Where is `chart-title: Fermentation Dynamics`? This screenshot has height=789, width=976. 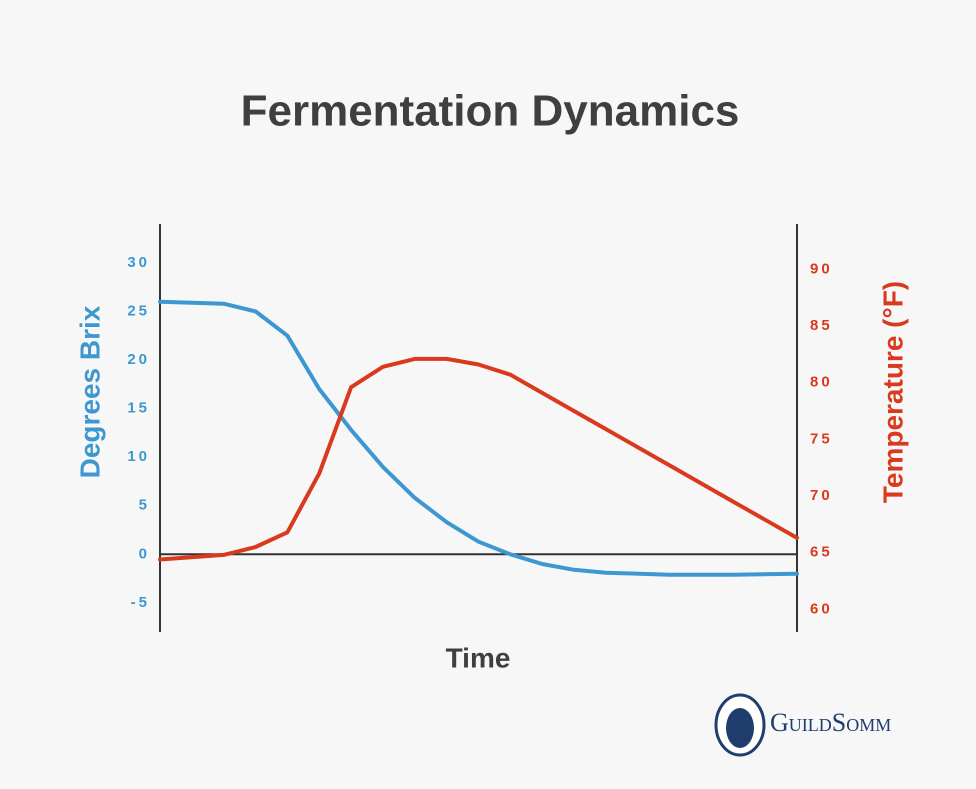 chart-title: Fermentation Dynamics is located at coordinates (490, 111).